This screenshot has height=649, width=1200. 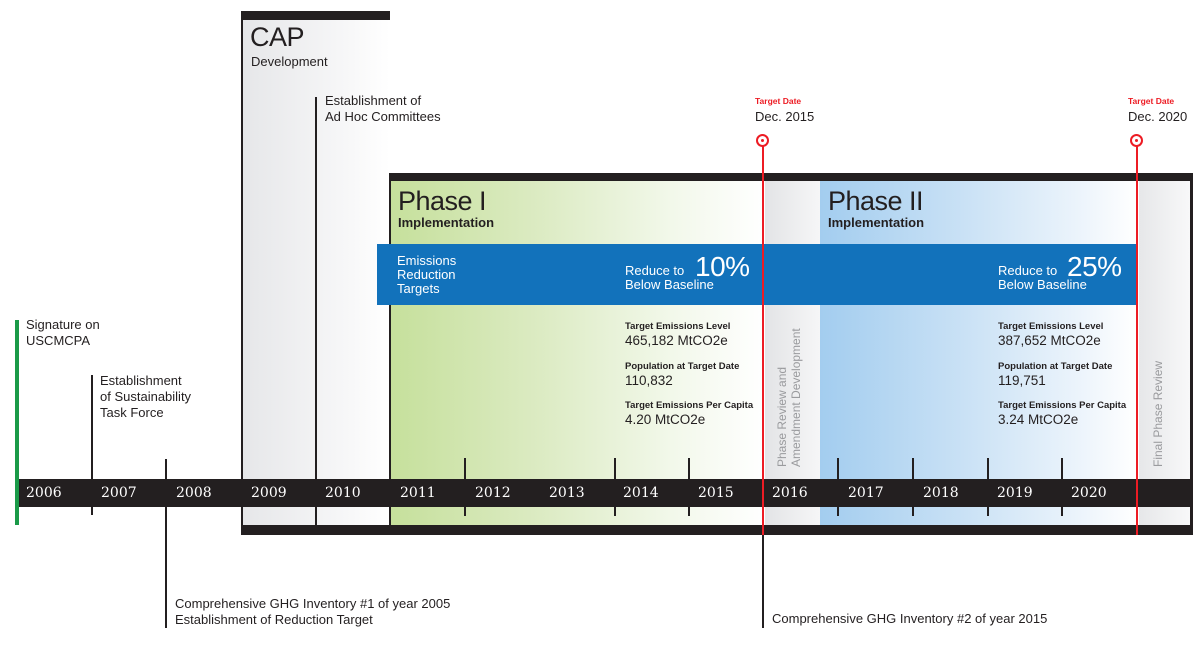 I want to click on ad-hoc-marker-line, so click(x=316, y=312).